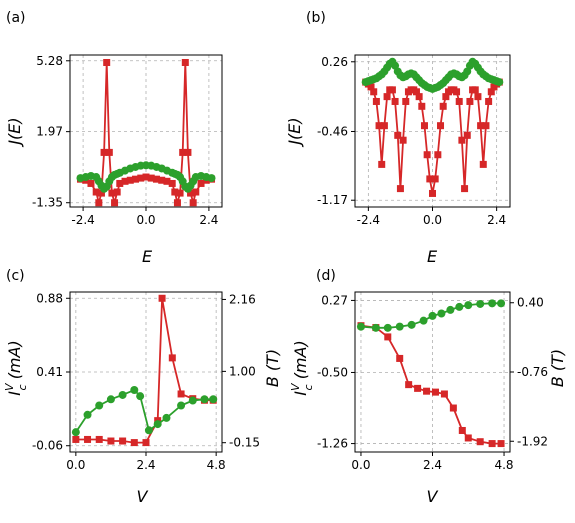 The image size is (575, 523). Describe the element at coordinates (432, 256) in the screenshot. I see `panel-b-xlabel: E` at that location.